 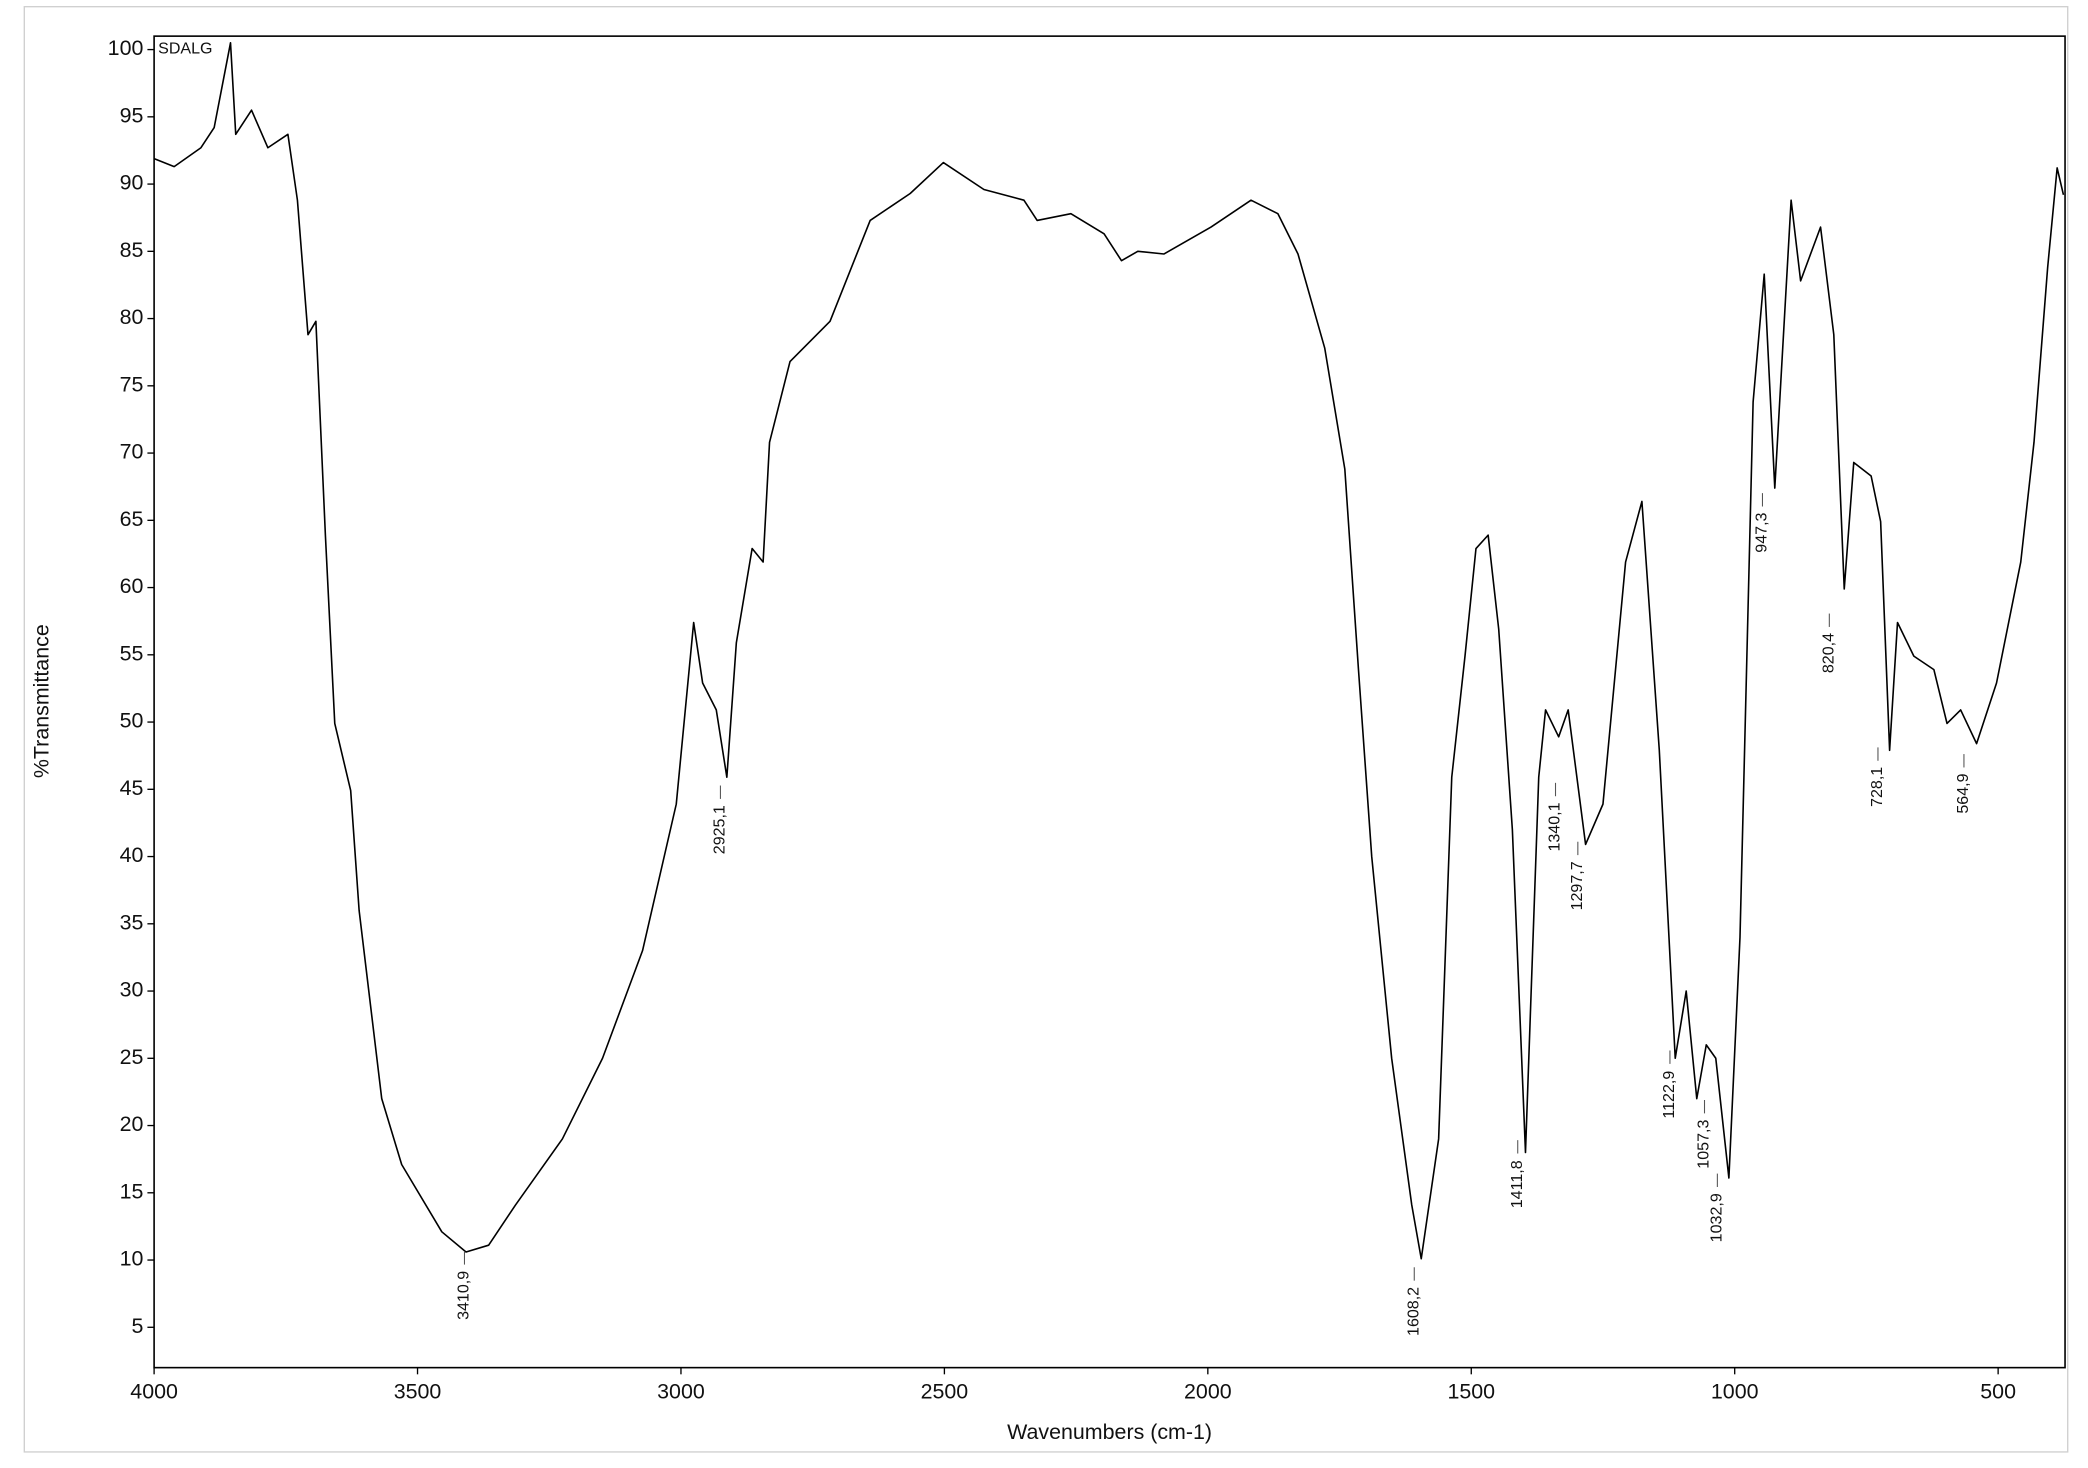 I want to click on peak-label: 1411,8, so click(x=1517, y=1184).